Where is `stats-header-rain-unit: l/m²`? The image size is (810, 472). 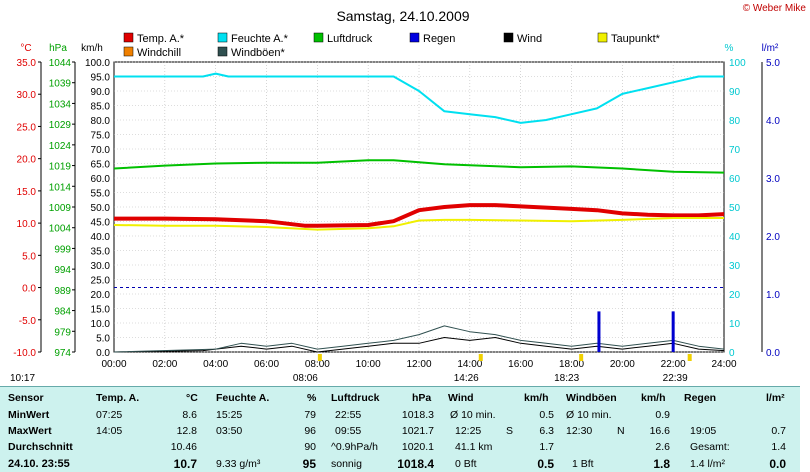 stats-header-rain-unit: l/m² is located at coordinates (775, 398).